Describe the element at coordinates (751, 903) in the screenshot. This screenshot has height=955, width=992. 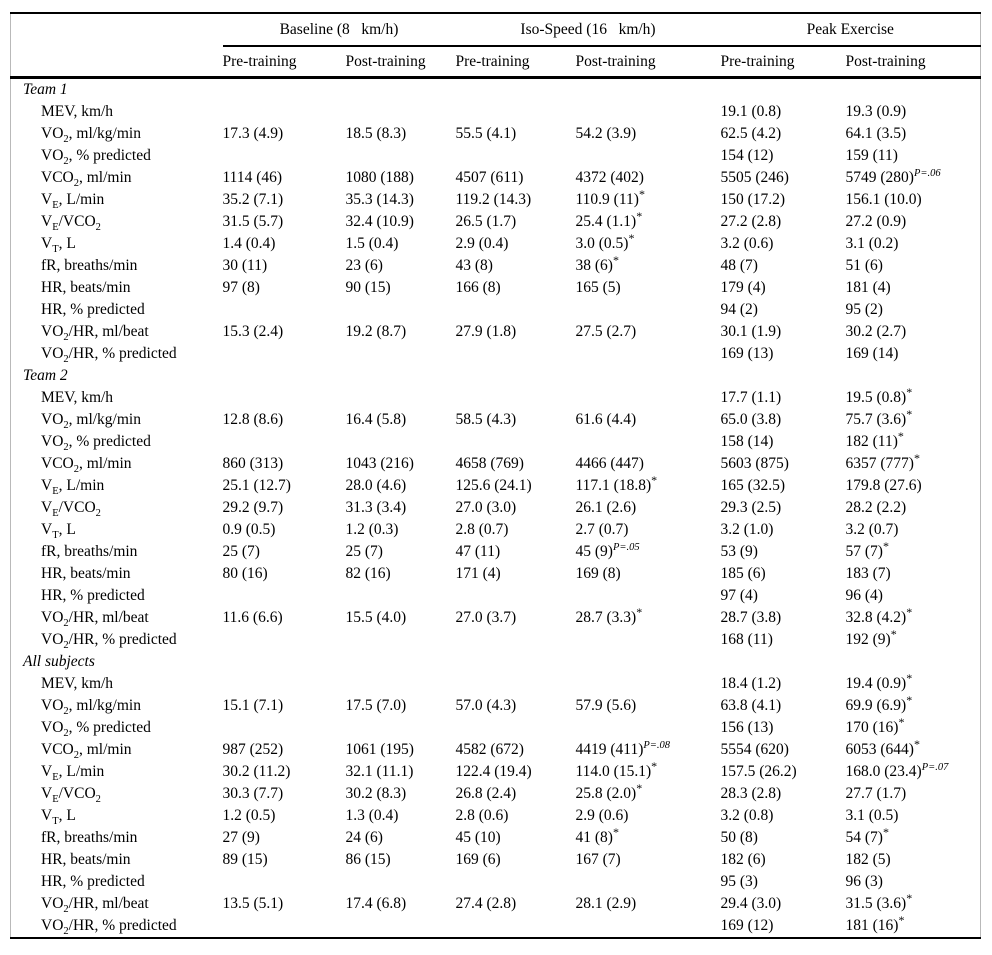
I see `value-cell: 29.4 (3.0)` at that location.